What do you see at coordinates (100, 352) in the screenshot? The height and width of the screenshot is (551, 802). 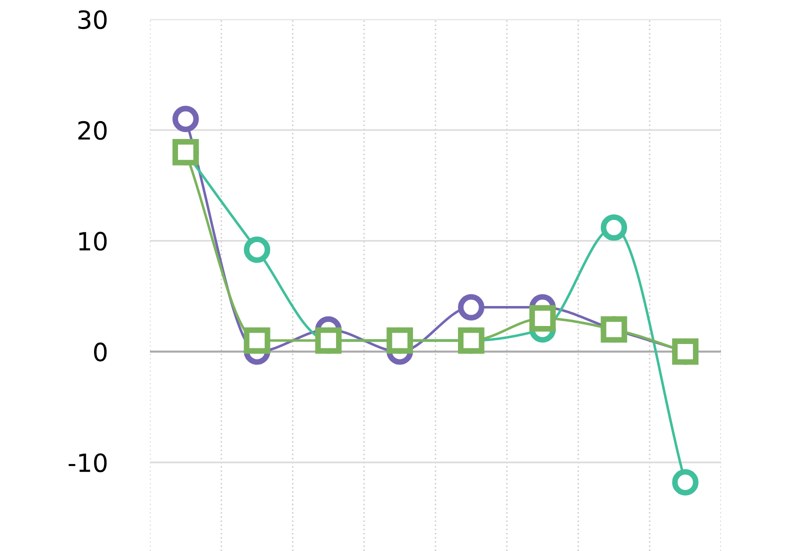 I see `y-tick-label: 0` at bounding box center [100, 352].